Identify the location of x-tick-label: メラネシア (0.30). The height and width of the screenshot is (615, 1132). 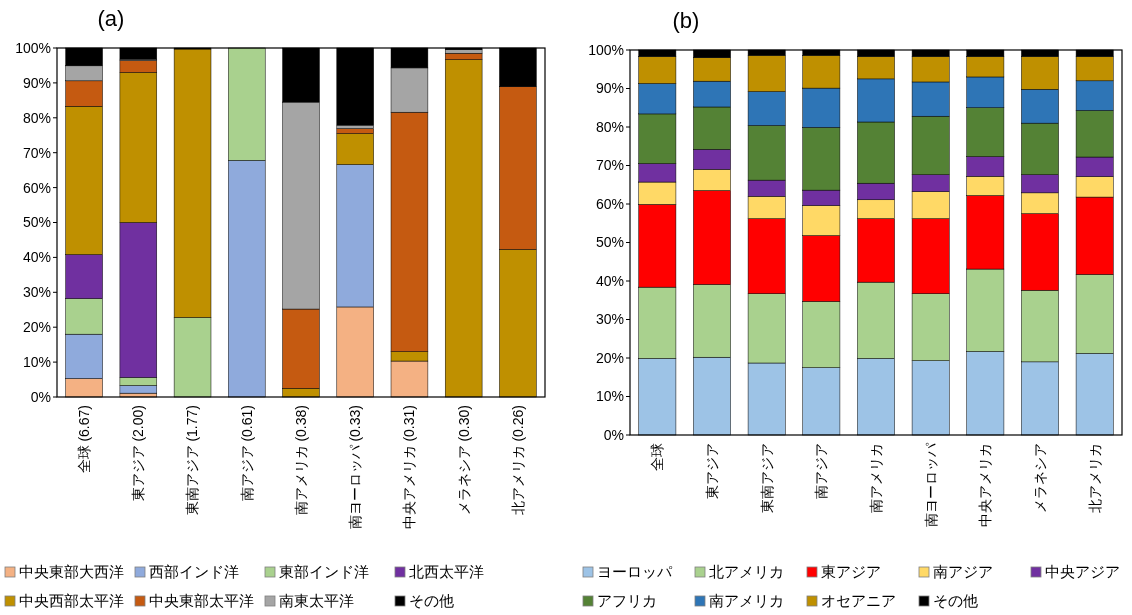
(463, 460).